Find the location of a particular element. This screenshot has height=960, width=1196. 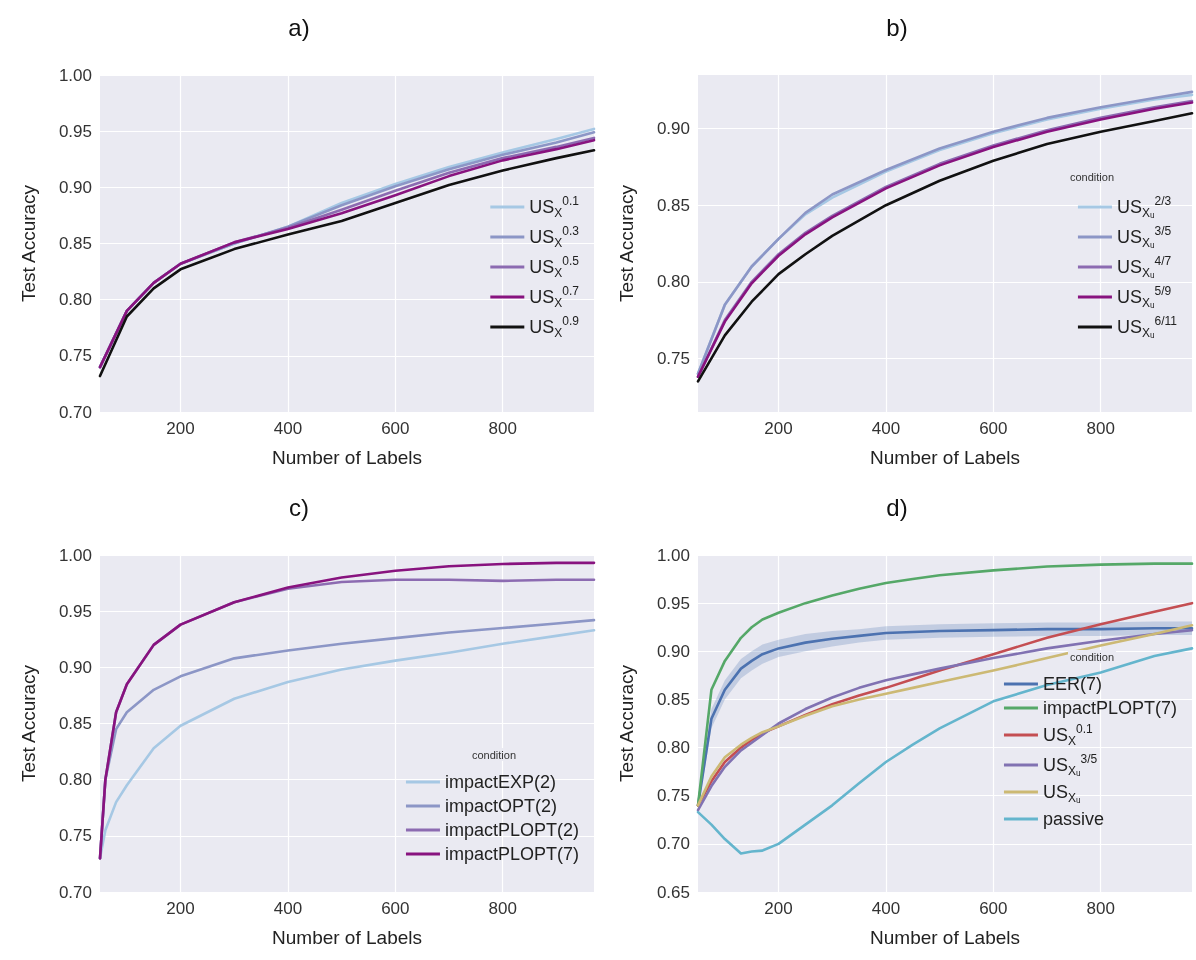

legend-label: impactPLOPT(2) is located at coordinates (512, 830).